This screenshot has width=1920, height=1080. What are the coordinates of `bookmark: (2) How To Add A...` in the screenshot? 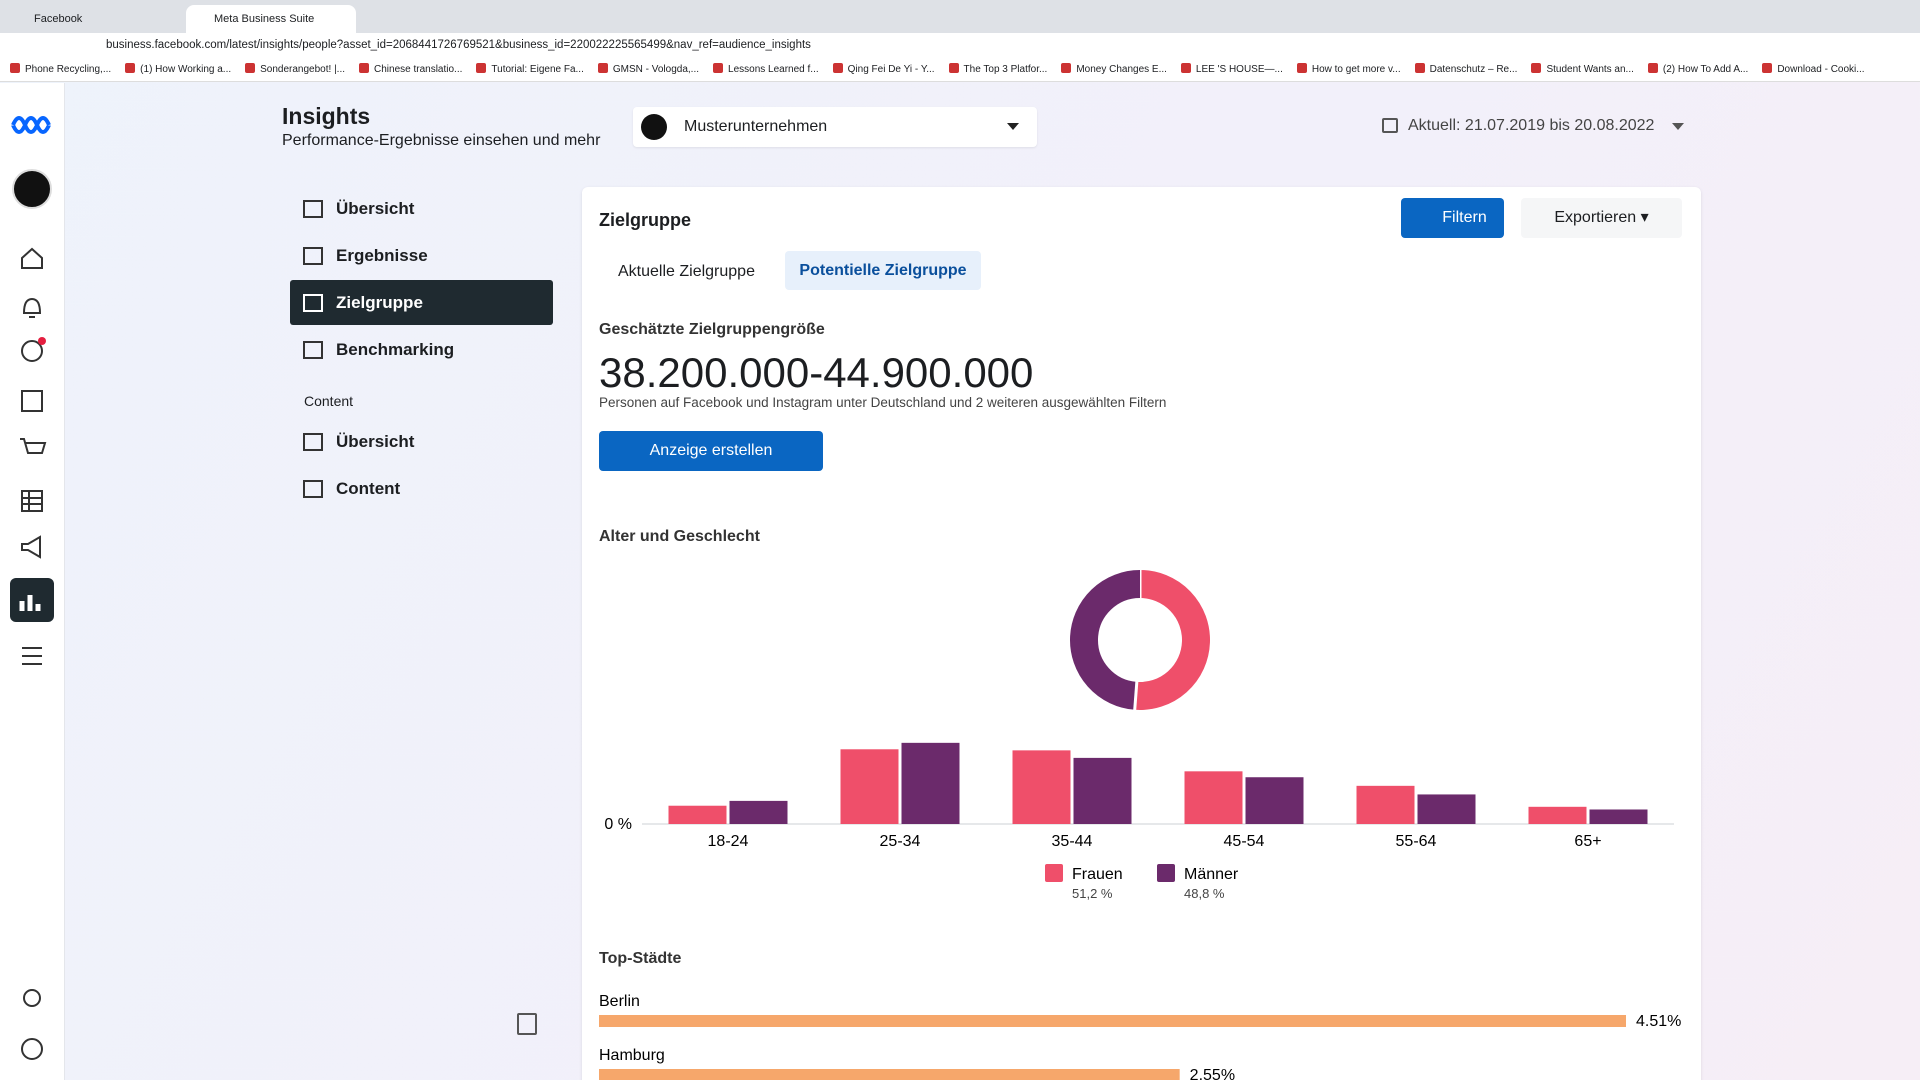 It's located at (1698, 69).